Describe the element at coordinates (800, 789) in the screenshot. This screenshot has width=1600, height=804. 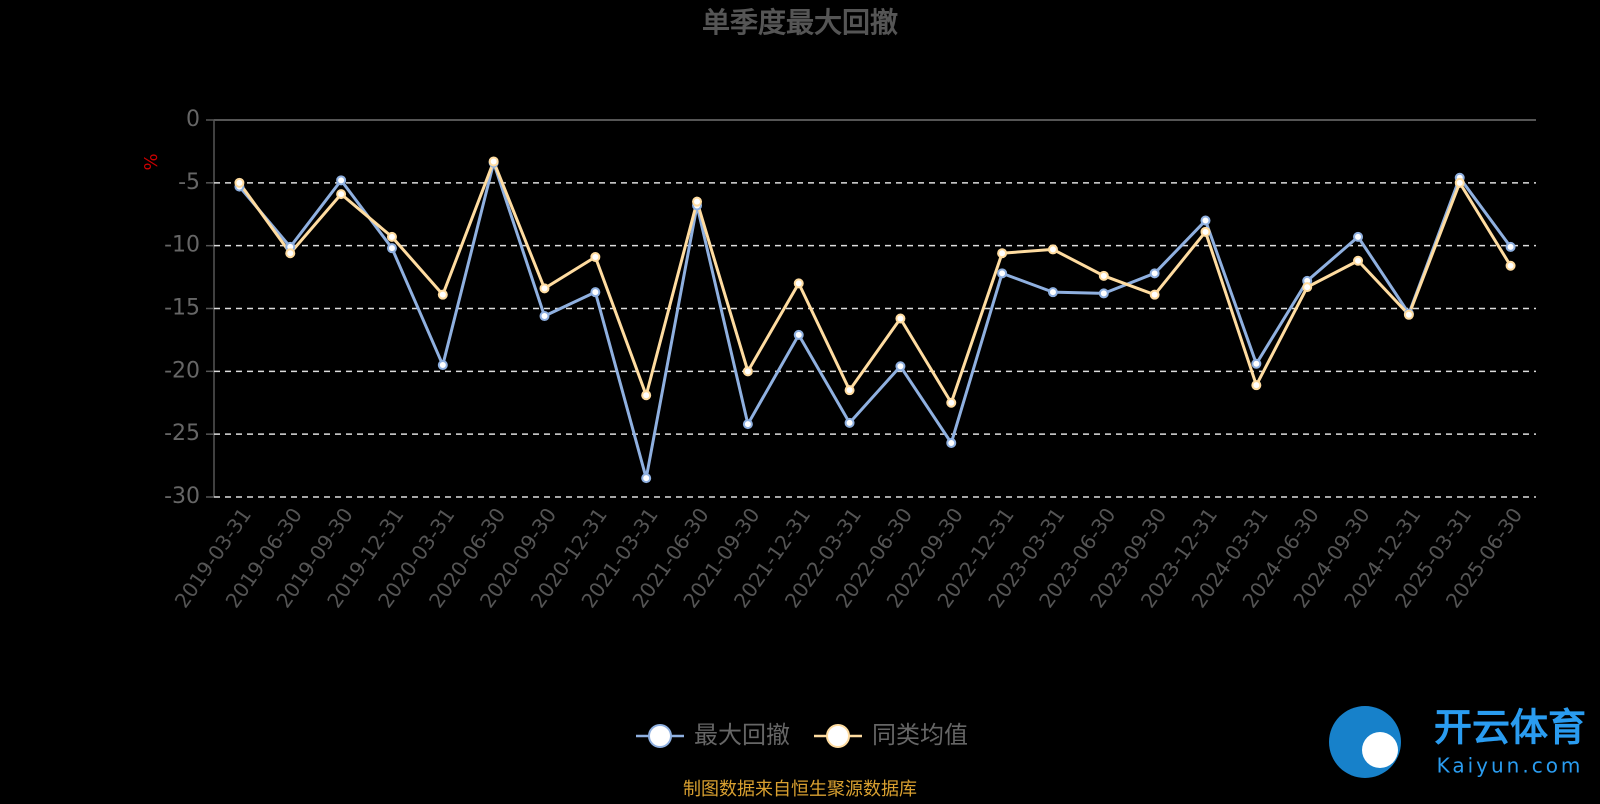
I see `source-note: 制图数据来自恒生聚源数据库` at that location.